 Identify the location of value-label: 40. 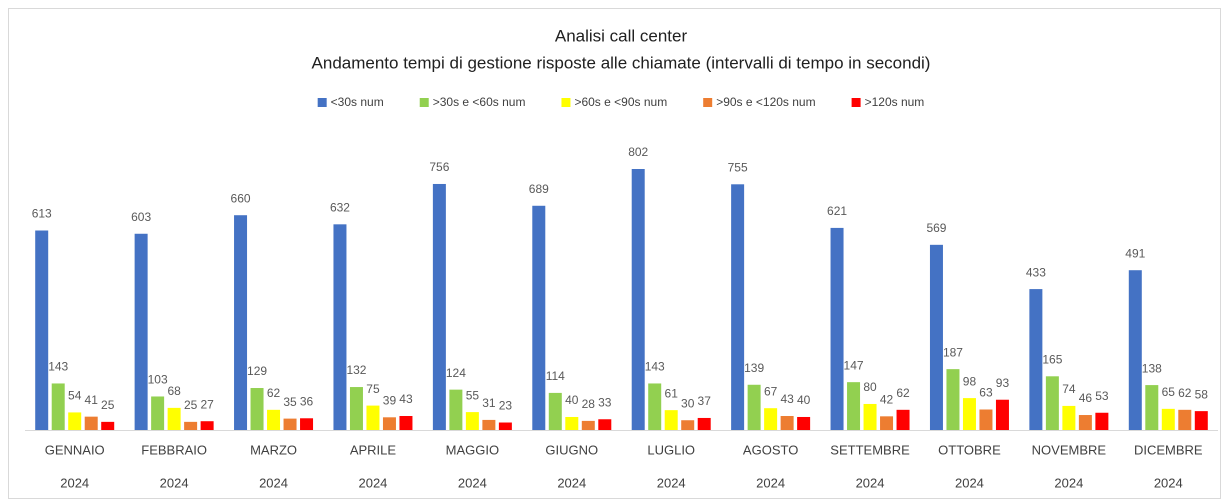
(572, 400).